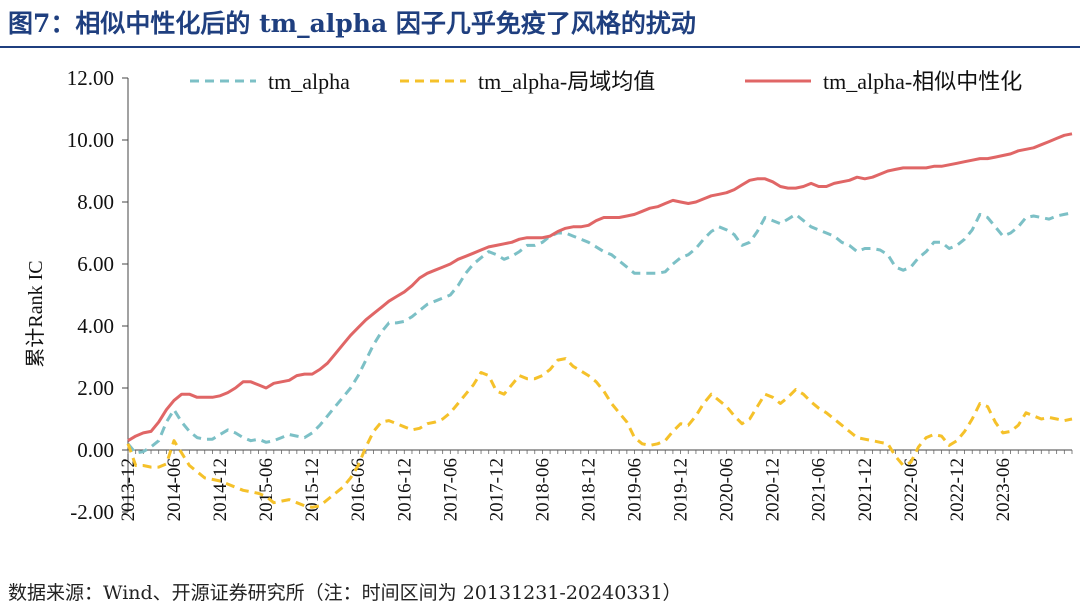 This screenshot has height=610, width=1080. Describe the element at coordinates (588, 489) in the screenshot. I see `x-tick-label: 2018-12` at that location.